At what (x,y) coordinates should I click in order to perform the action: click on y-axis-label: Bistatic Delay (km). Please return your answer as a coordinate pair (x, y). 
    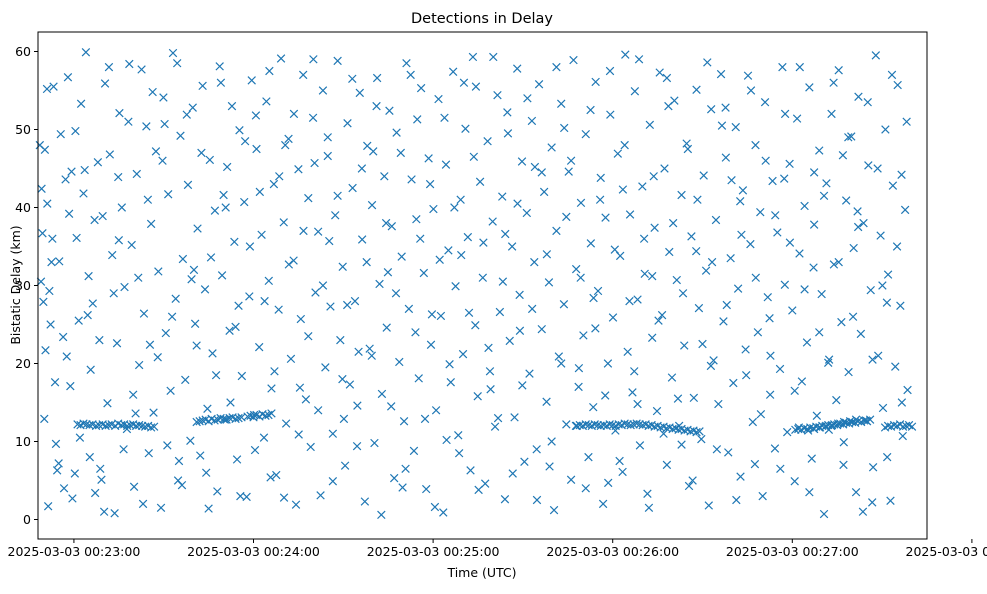
    Looking at the image, I should click on (15, 284).